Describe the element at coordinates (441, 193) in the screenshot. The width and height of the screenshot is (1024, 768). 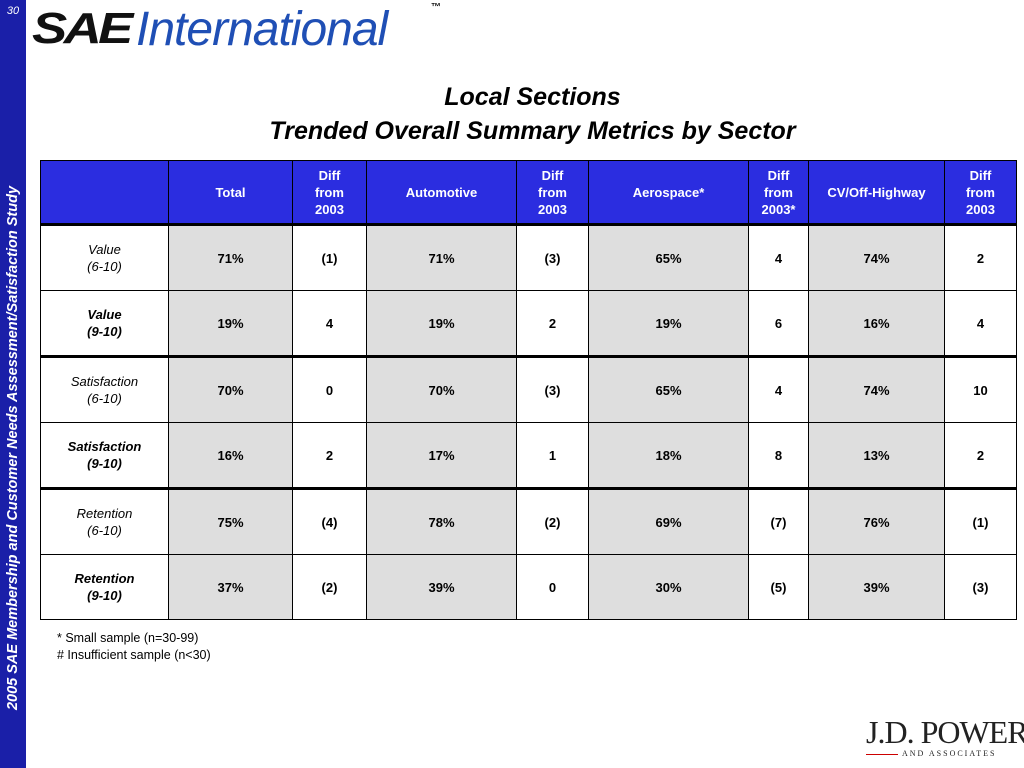
I see `column-header: Automotive` at that location.